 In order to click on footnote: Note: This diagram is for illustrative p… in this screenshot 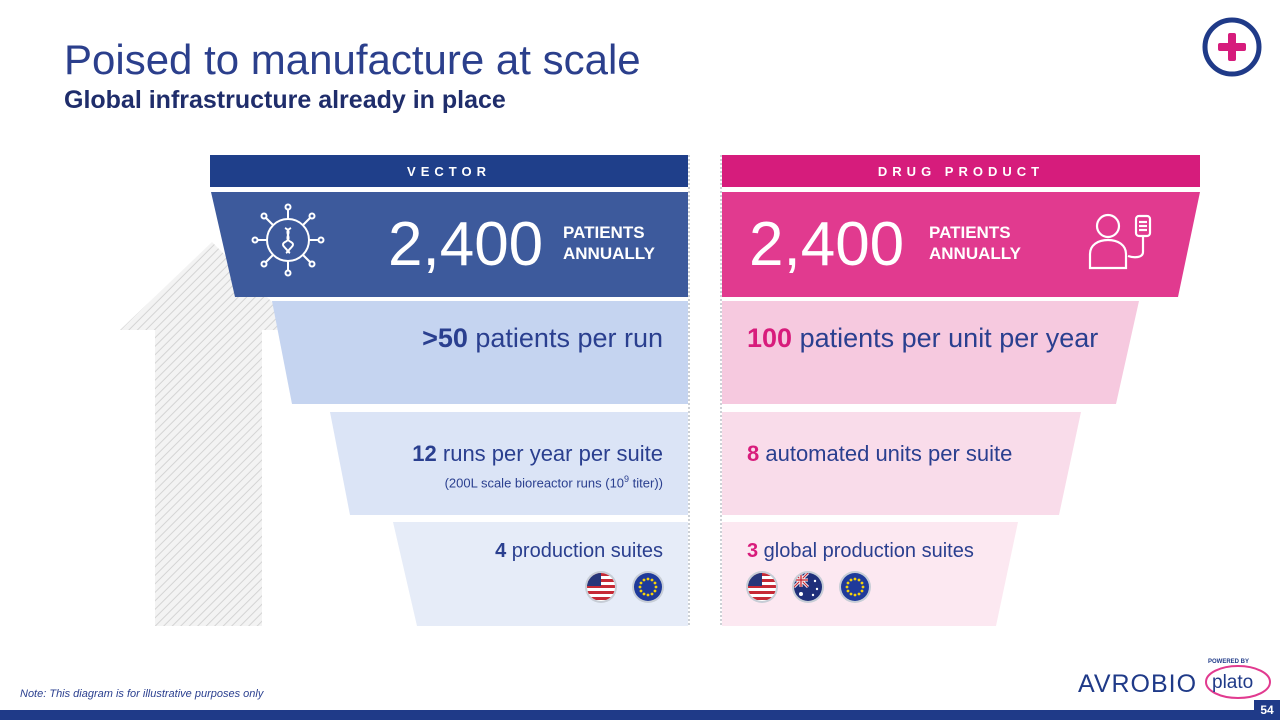, I will do `click(142, 694)`.